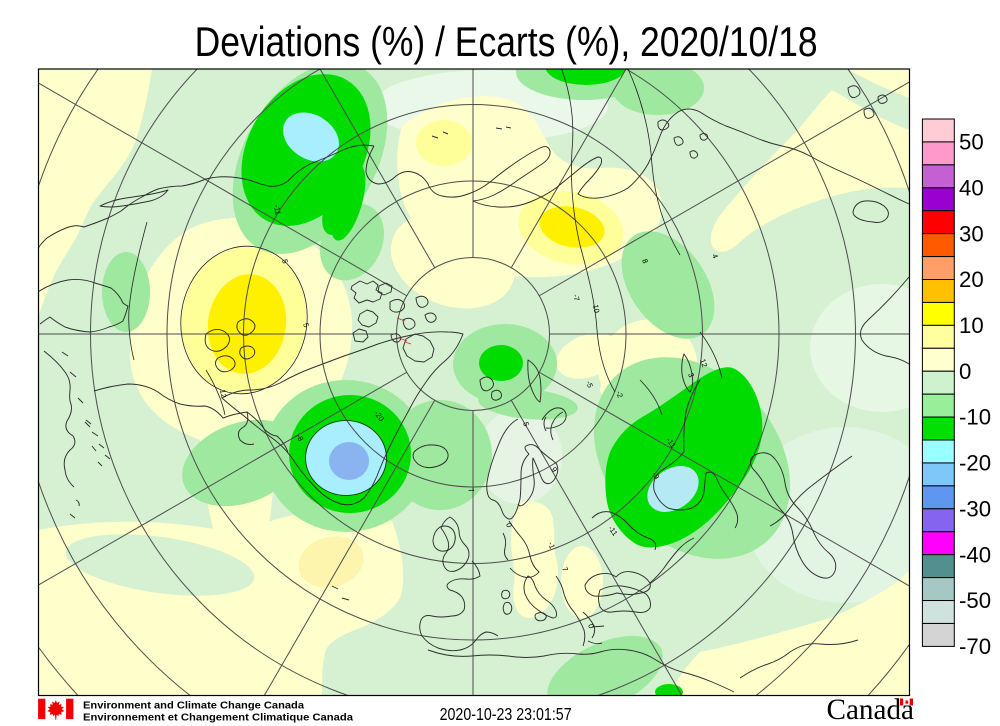  I want to click on svg-text: -11, so click(277, 210).